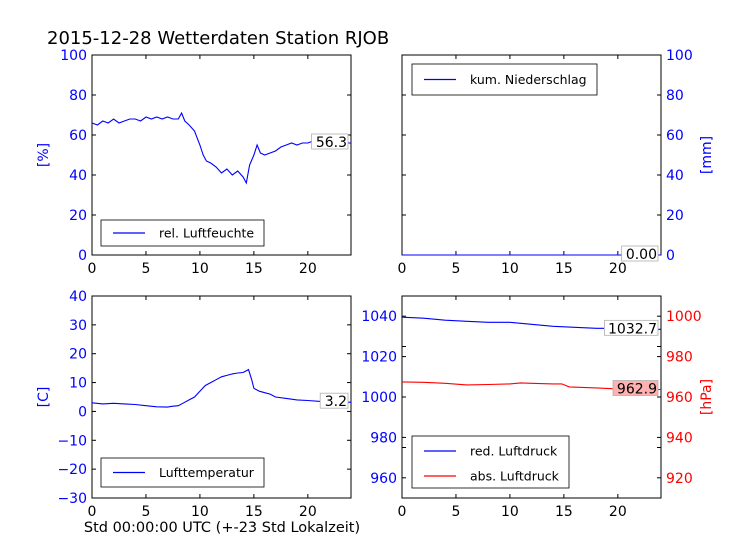 Image resolution: width=736 pixels, height=552 pixels. I want to click on humidity-last-value-label: 56.3, so click(331, 143).